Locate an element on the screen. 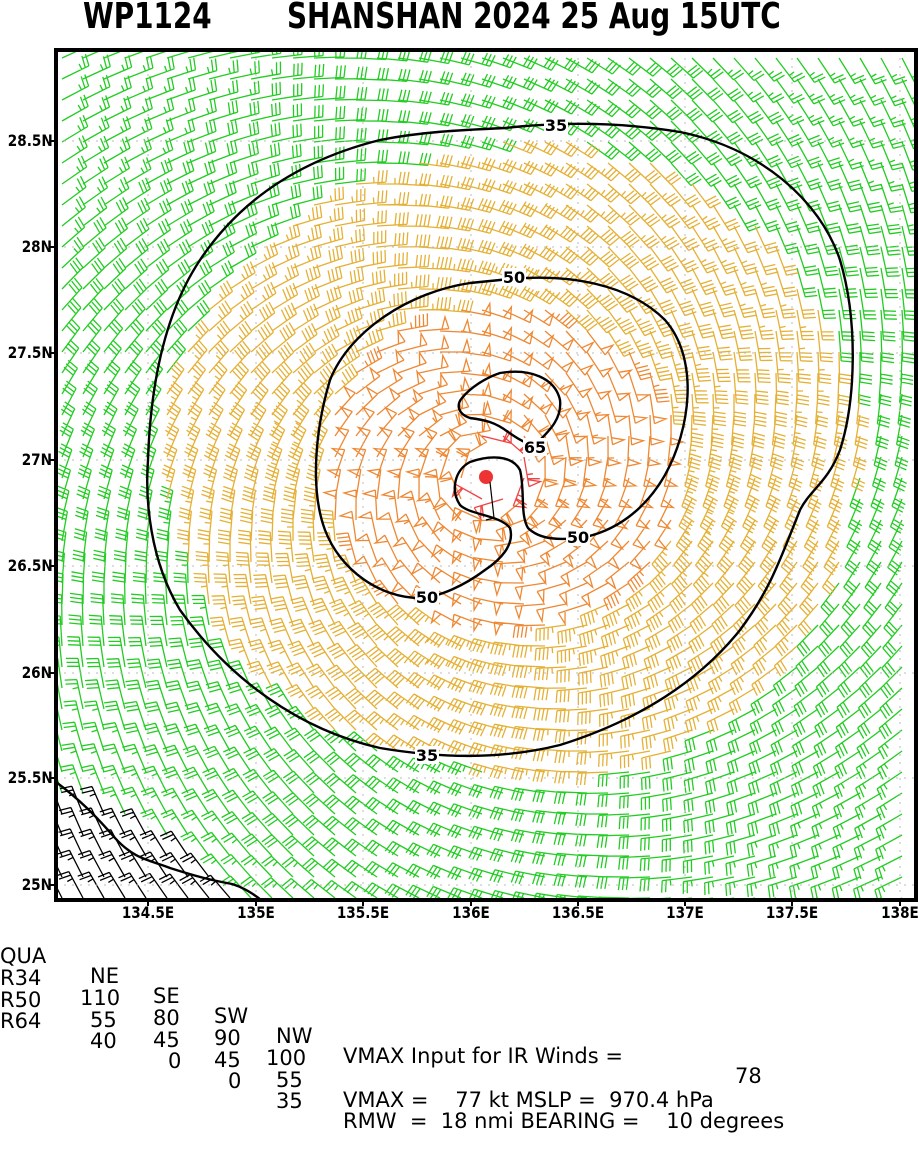  contour-labels: 35 35 50 50 50 65 is located at coordinates (502, 440).